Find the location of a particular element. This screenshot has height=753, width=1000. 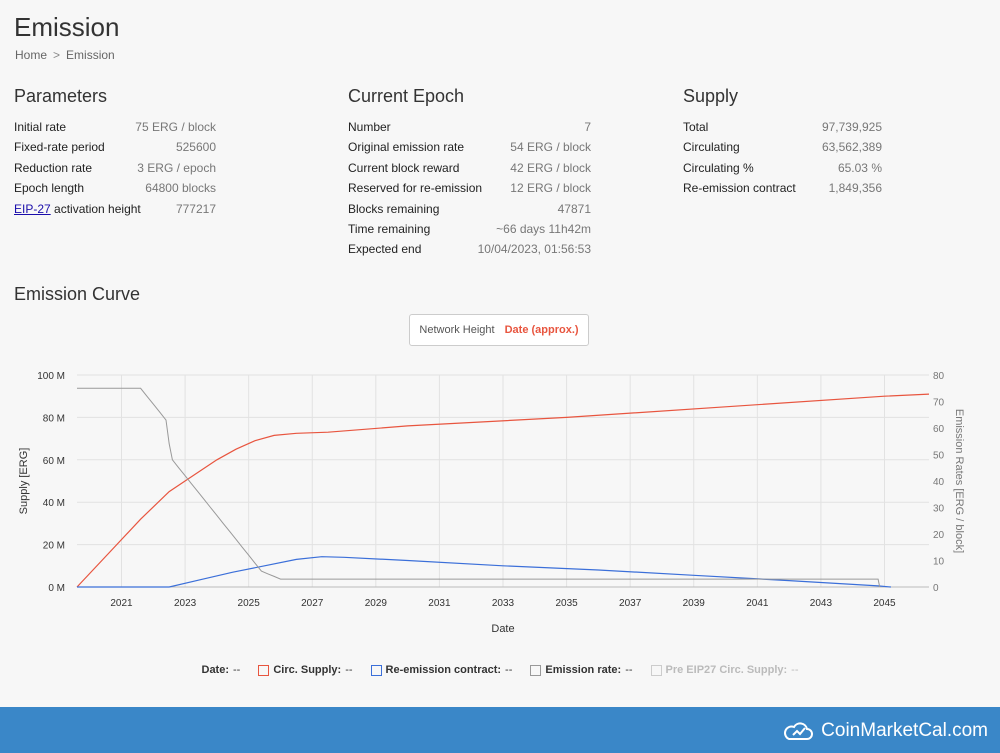

y-tick-label: 20 M is located at coordinates (54, 546).